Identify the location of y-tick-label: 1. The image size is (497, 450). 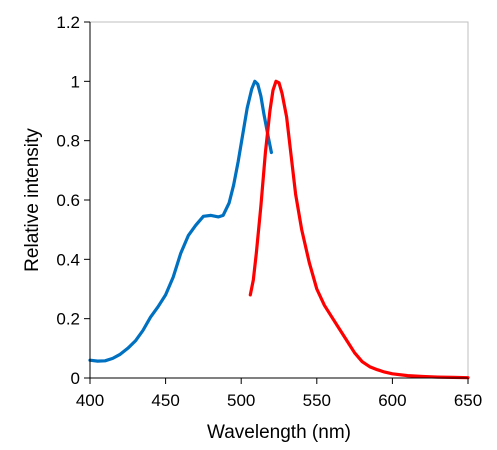
(75, 81).